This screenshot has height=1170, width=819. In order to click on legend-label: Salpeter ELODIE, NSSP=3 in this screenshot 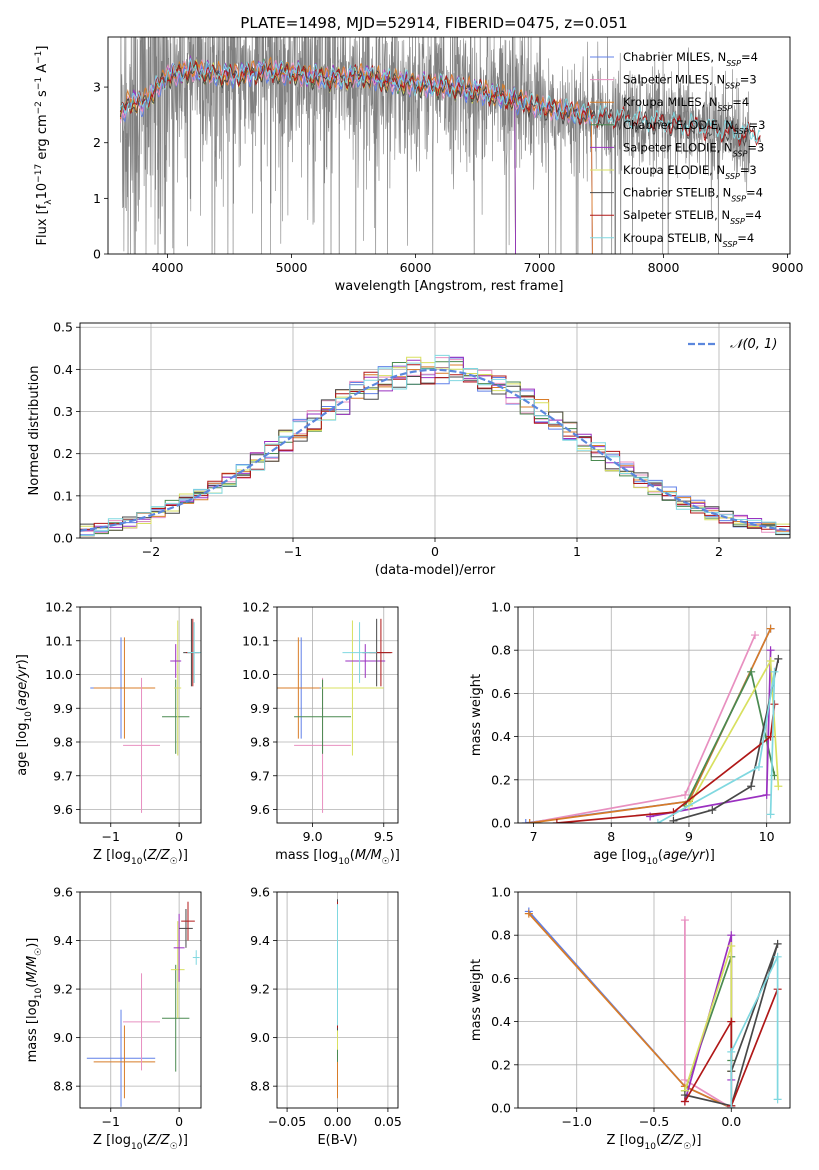, I will do `click(693, 149)`.